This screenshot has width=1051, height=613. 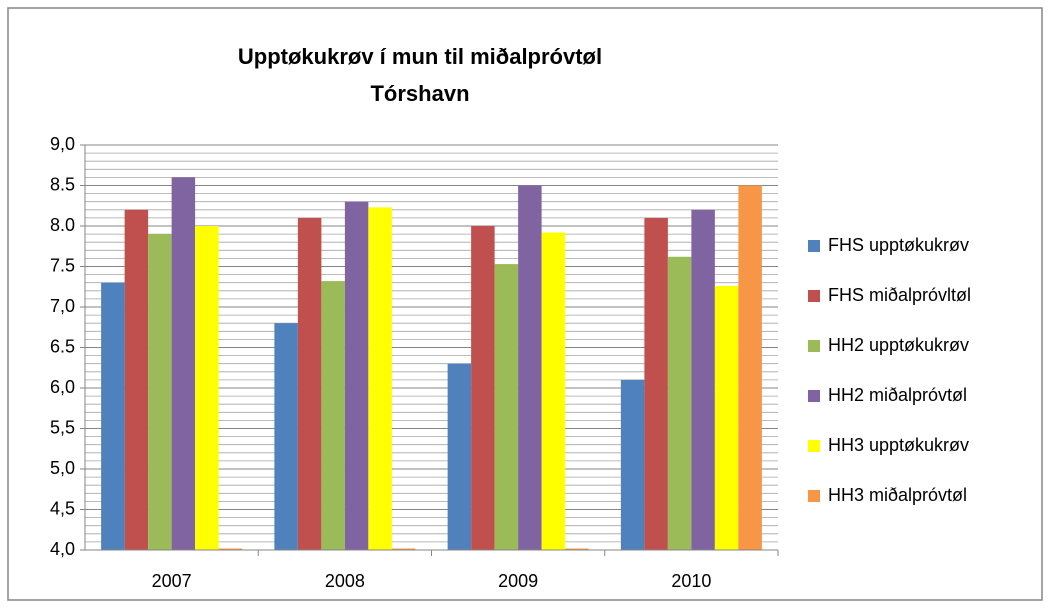 I want to click on y-tick-label: 4,0, so click(x=62, y=549).